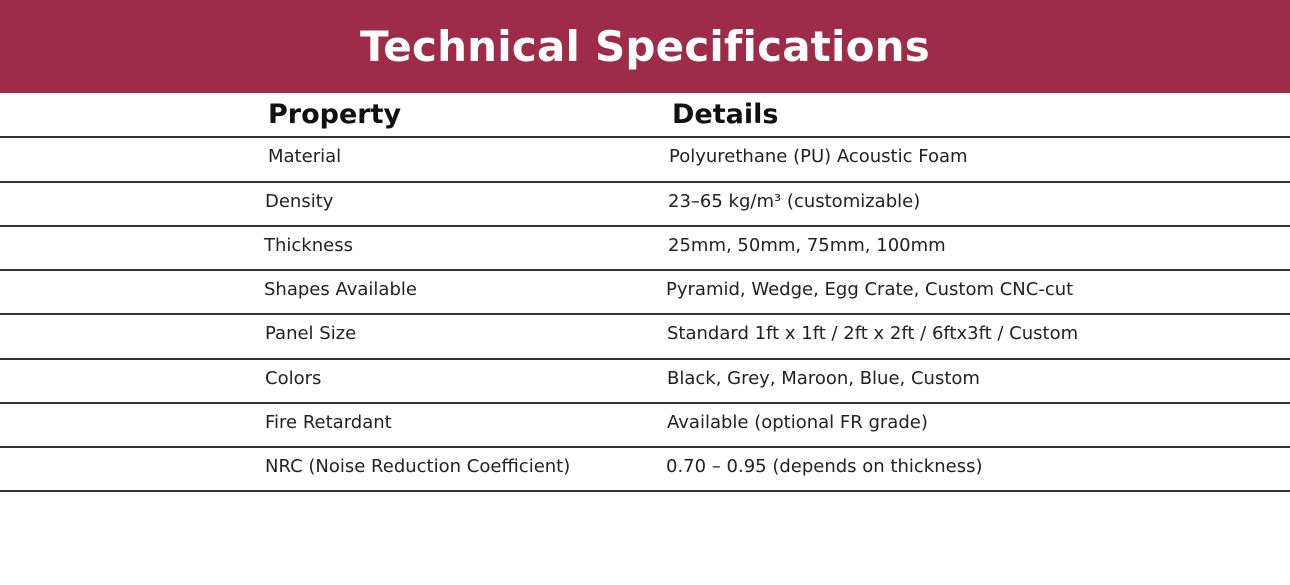 The image size is (1290, 585). Describe the element at coordinates (807, 245) in the screenshot. I see `details-cell: 25mm, 50mm, 75mm, 100mm` at that location.